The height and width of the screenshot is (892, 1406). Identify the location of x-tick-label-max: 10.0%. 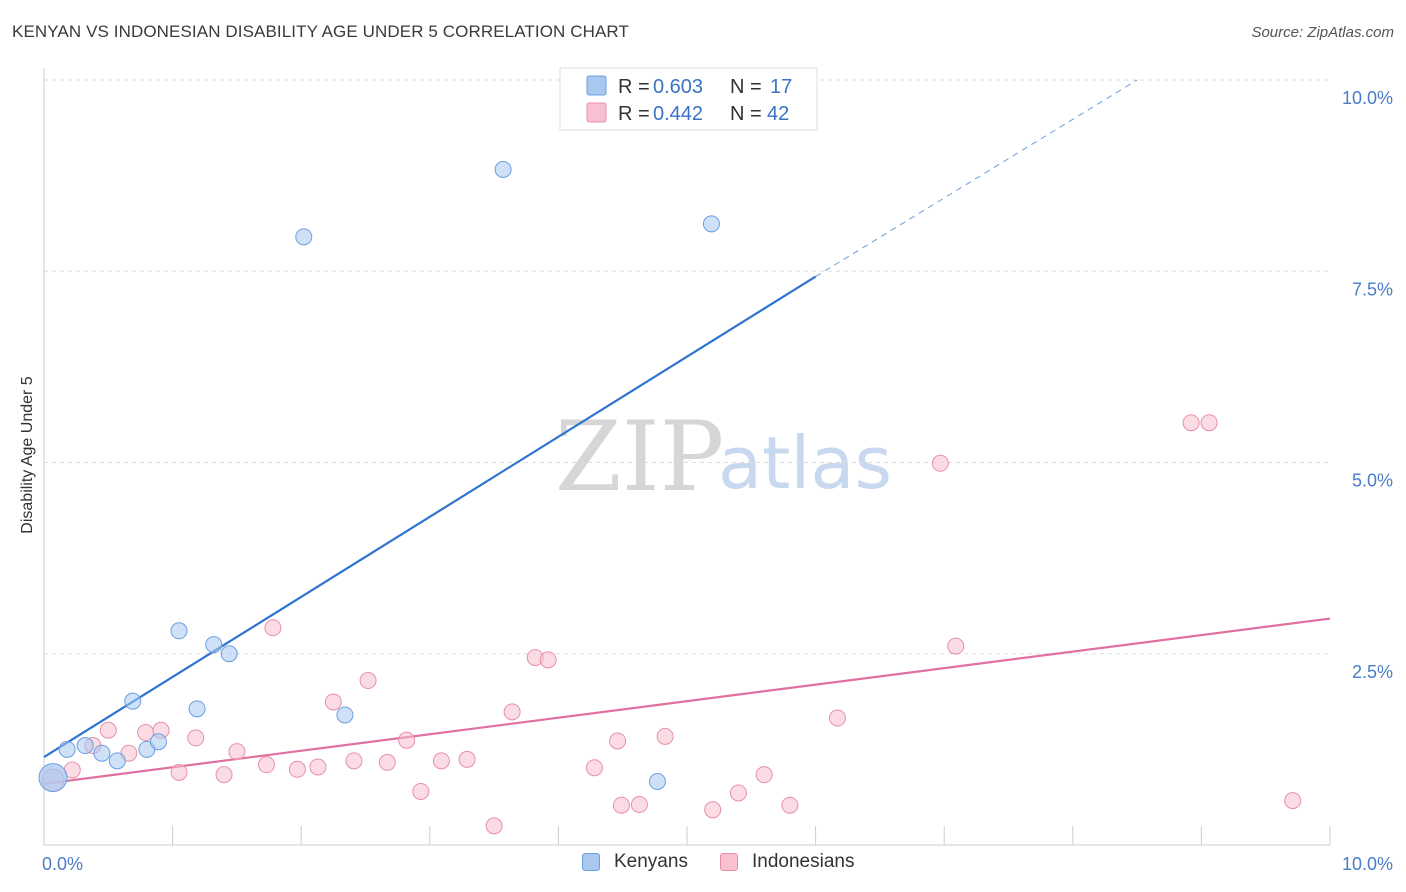
(1367, 864).